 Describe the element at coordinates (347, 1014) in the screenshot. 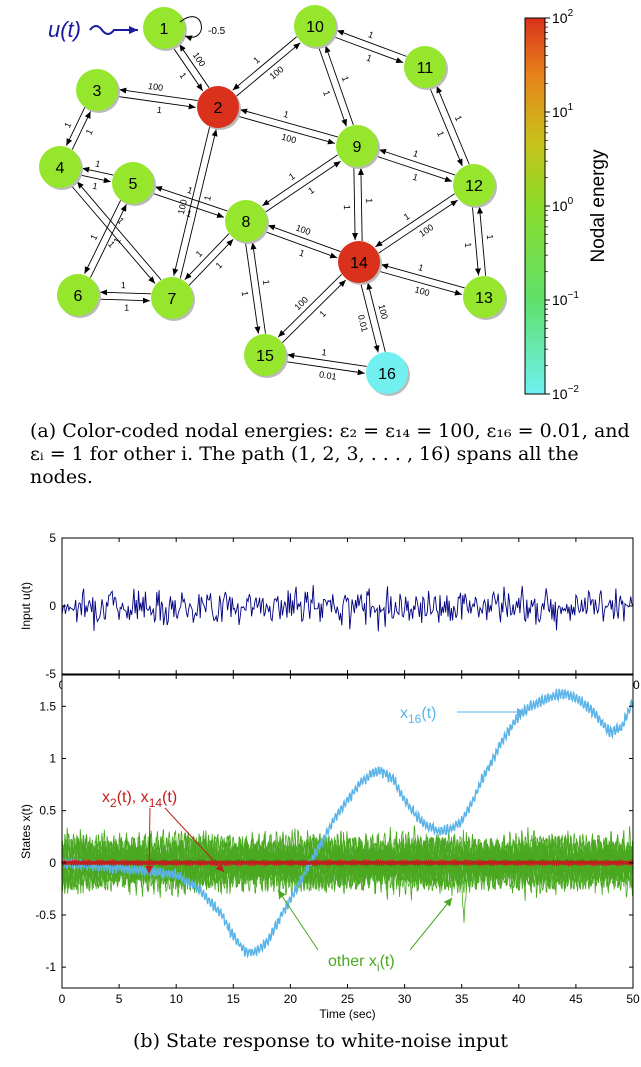

I see `x-axis-label: Time (sec)` at that location.